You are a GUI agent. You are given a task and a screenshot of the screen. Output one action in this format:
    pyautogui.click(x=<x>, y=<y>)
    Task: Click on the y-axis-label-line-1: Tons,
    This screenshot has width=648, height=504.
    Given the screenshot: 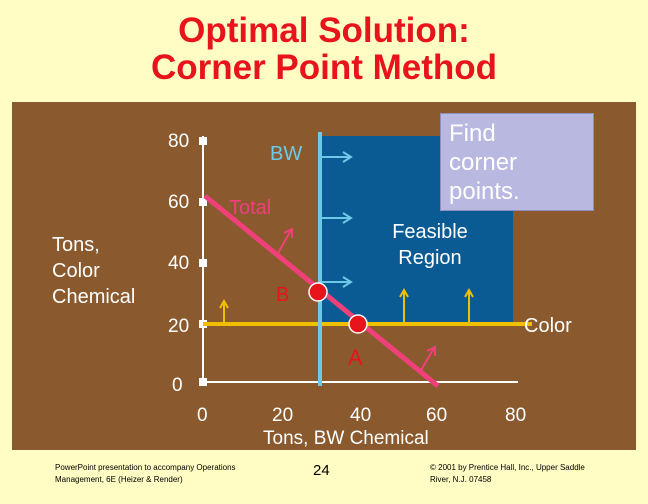 What is the action you would take?
    pyautogui.click(x=76, y=245)
    